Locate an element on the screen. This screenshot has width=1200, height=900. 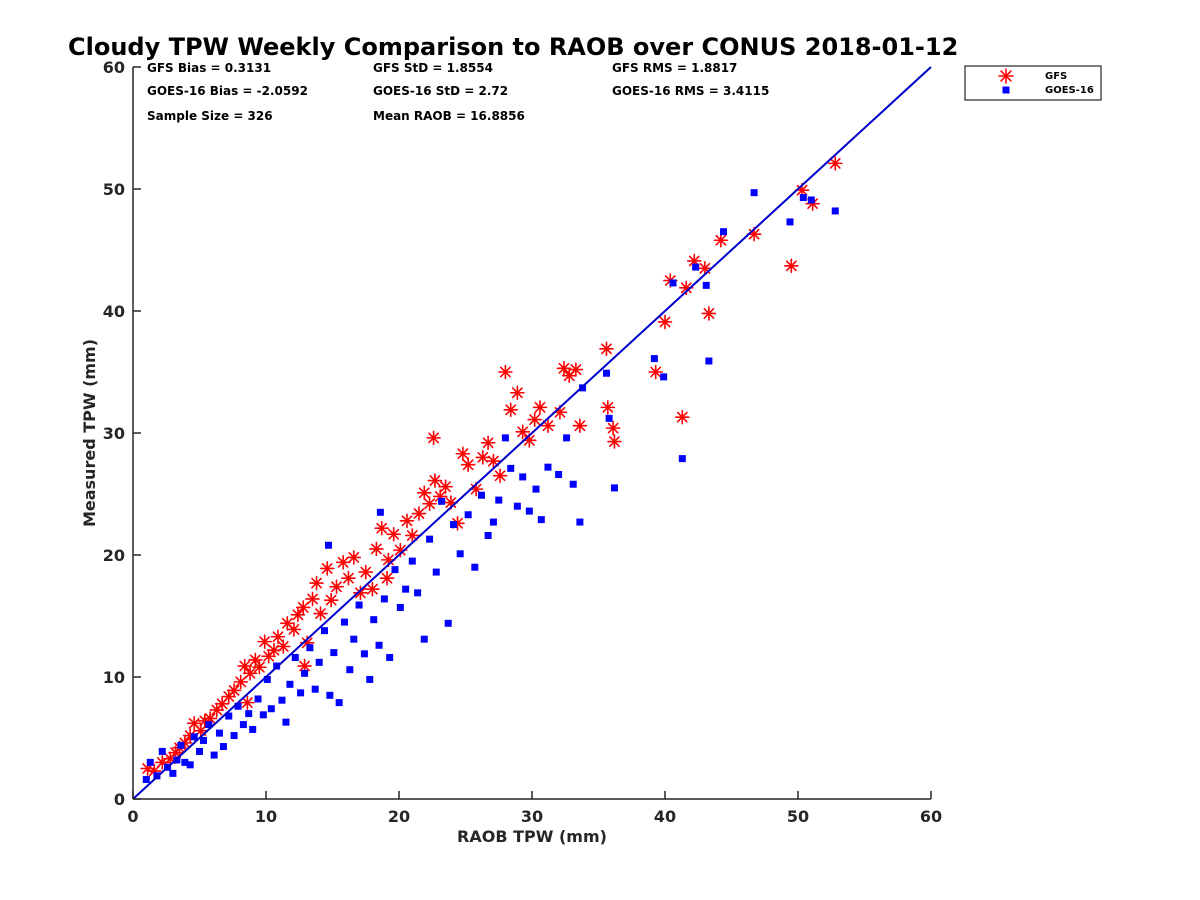
y-axis-label: Measured TPW (mm) is located at coordinates (89, 433).